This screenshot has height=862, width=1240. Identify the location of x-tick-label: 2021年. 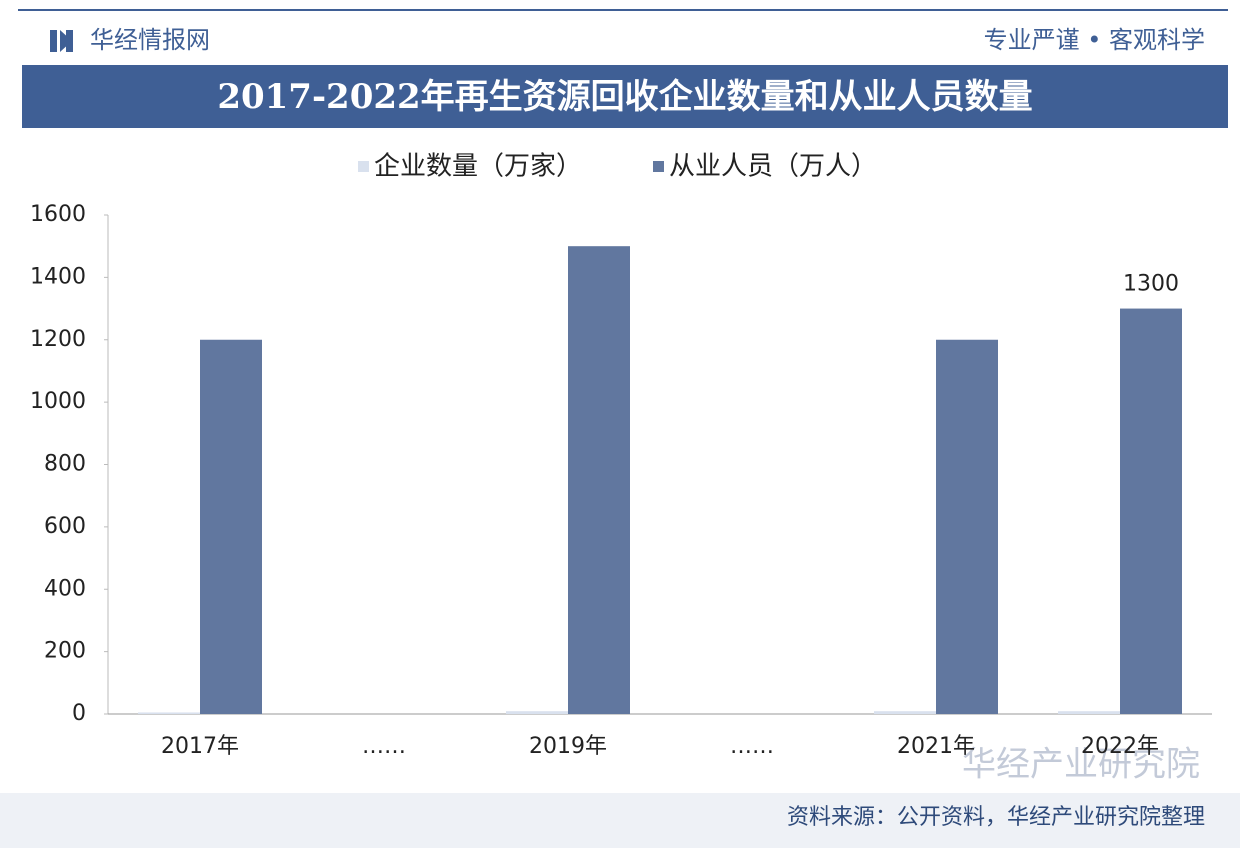
(936, 746).